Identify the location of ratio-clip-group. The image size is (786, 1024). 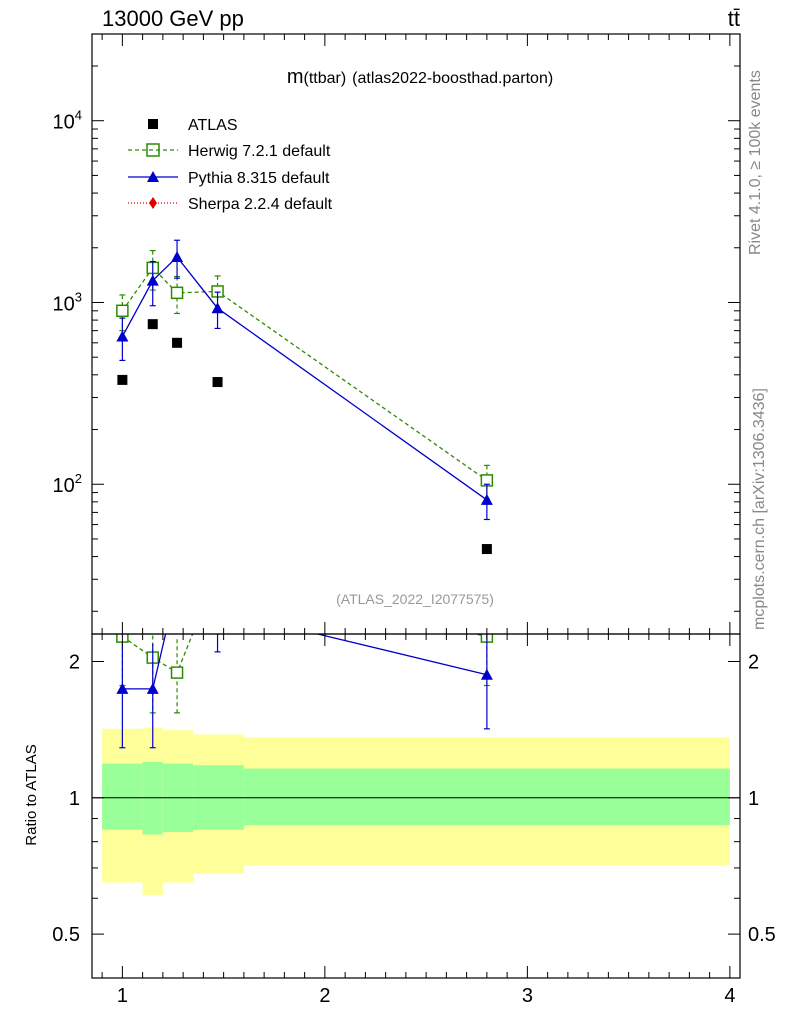
(305, 658).